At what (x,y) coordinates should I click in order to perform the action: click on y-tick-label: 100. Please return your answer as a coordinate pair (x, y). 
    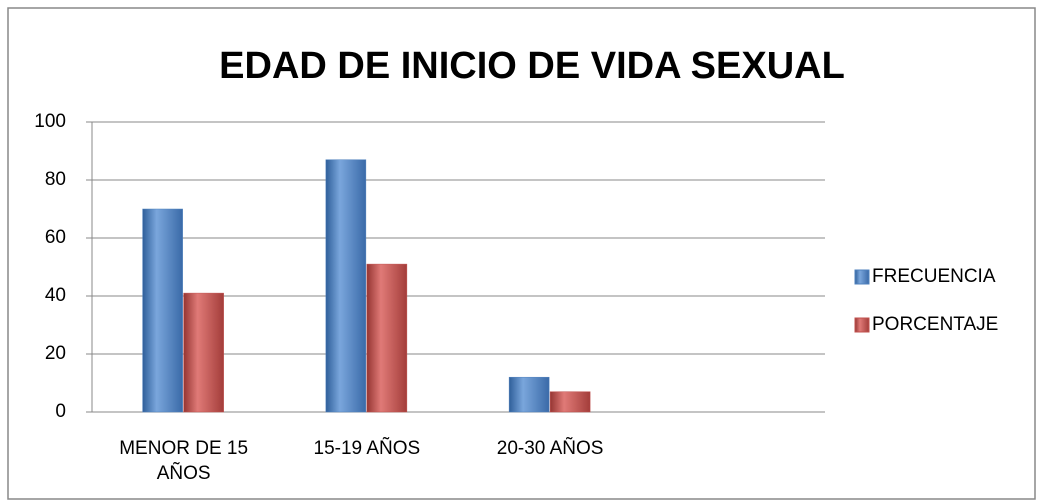
    Looking at the image, I should click on (50, 121).